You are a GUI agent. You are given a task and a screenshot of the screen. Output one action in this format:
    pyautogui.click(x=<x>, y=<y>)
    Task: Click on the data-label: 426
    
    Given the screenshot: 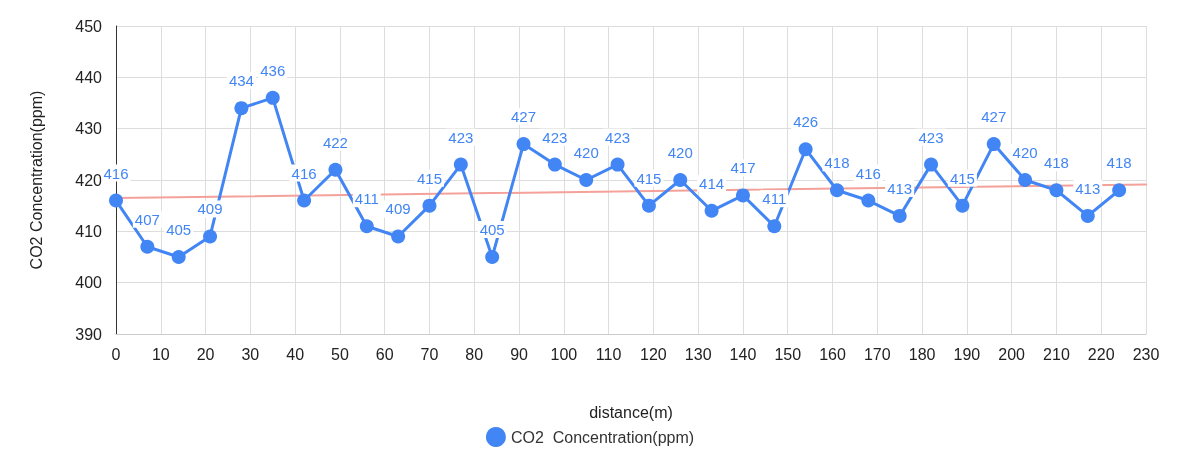 What is the action you would take?
    pyautogui.click(x=806, y=122)
    